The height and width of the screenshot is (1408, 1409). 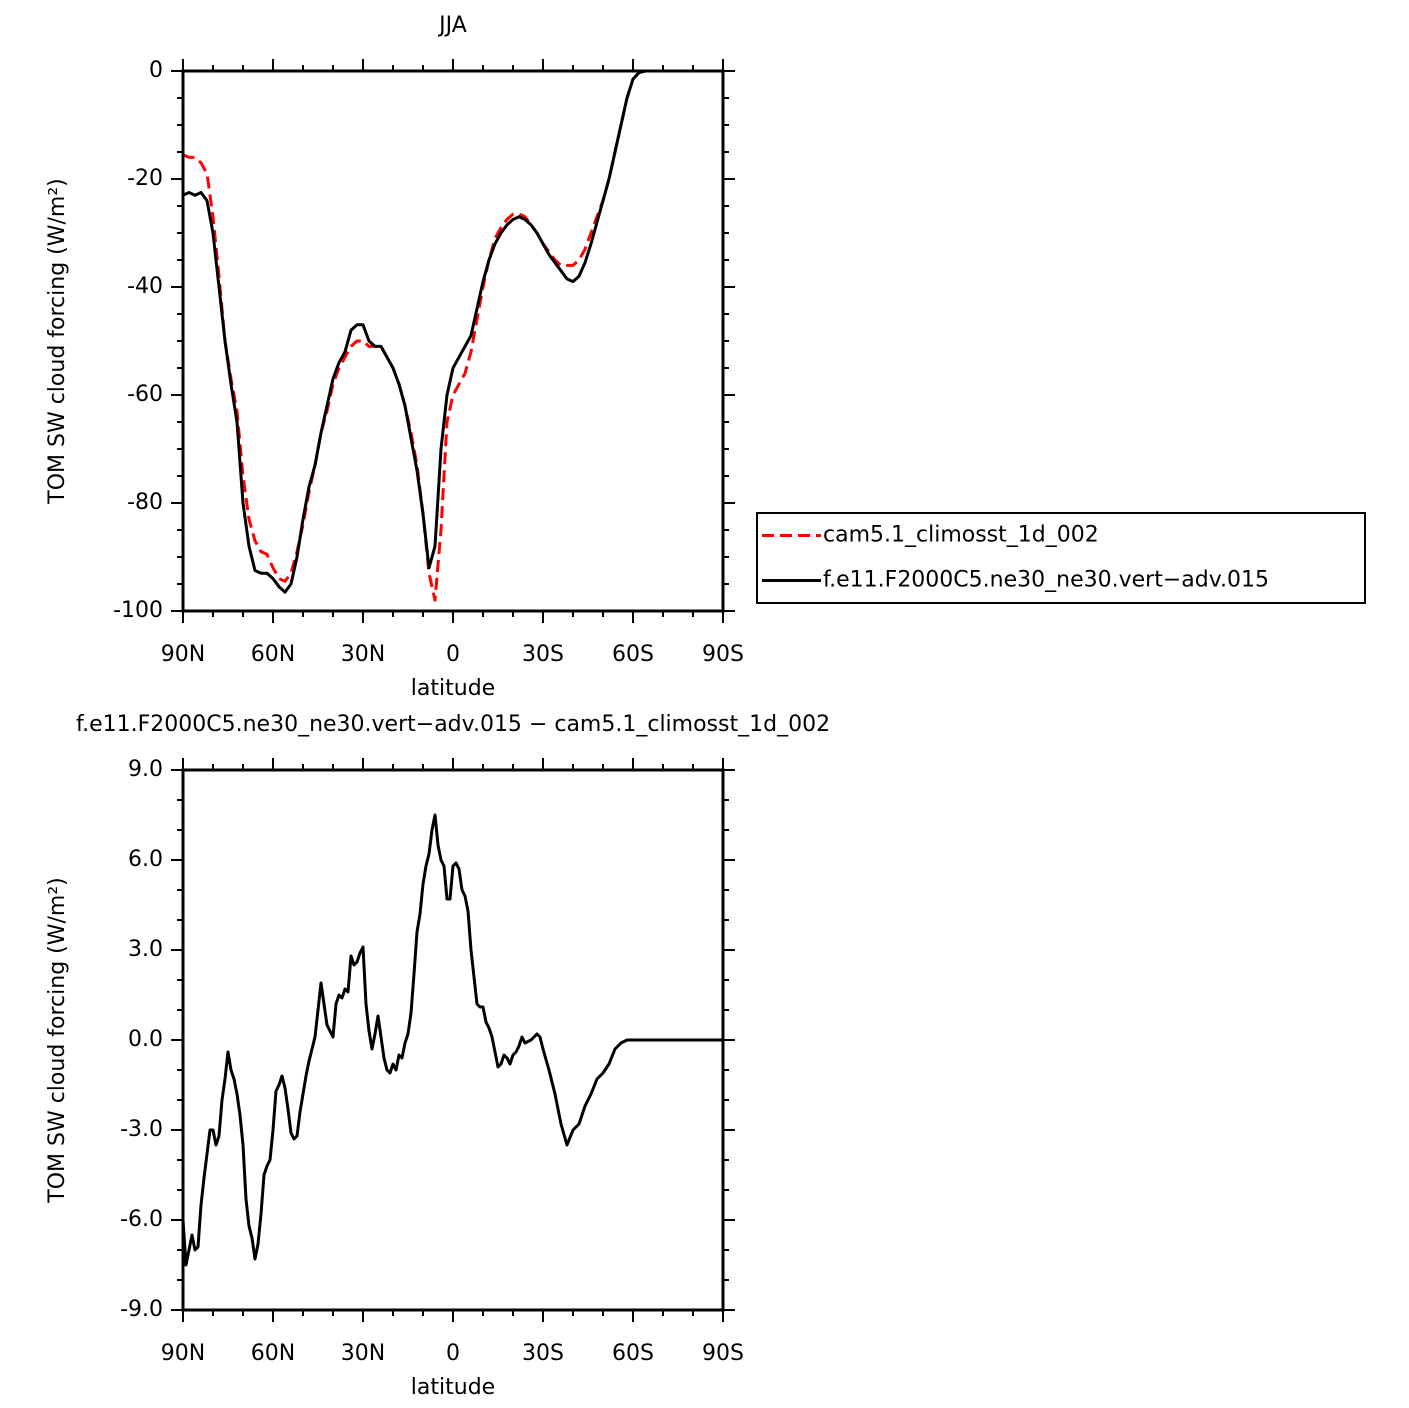 What do you see at coordinates (1061, 558) in the screenshot?
I see `legend-box` at bounding box center [1061, 558].